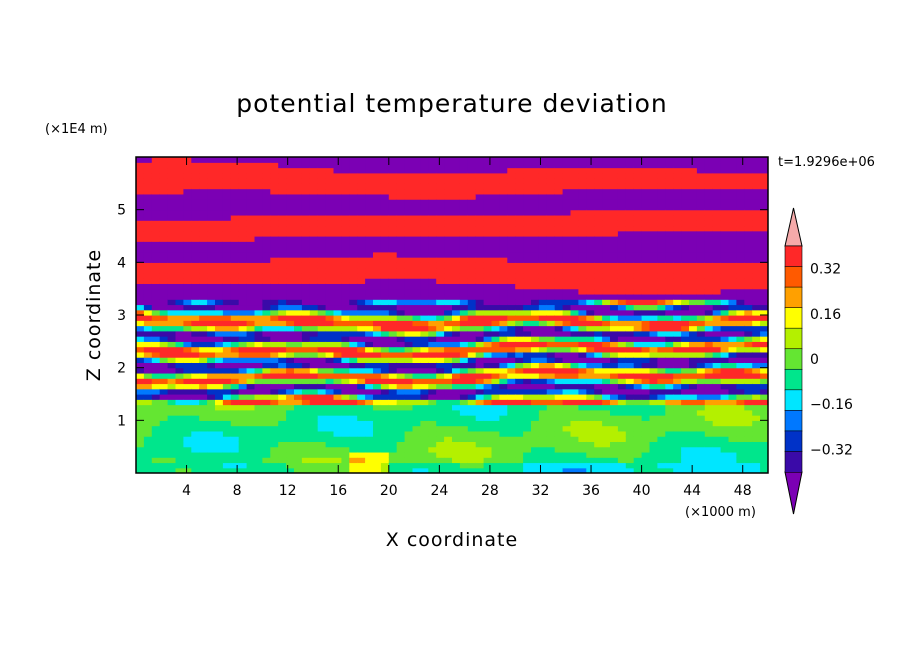 This screenshot has height=654, width=904. Describe the element at coordinates (121, 421) in the screenshot. I see `y-tick-label: 1` at that location.